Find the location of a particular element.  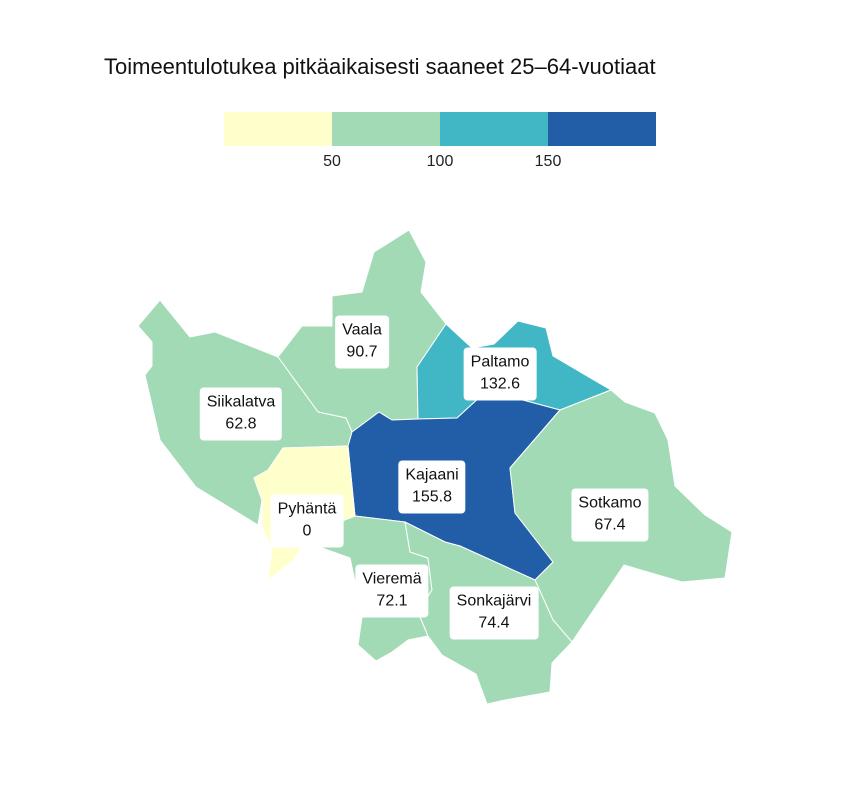

region-name: Siikalatva is located at coordinates (241, 402).